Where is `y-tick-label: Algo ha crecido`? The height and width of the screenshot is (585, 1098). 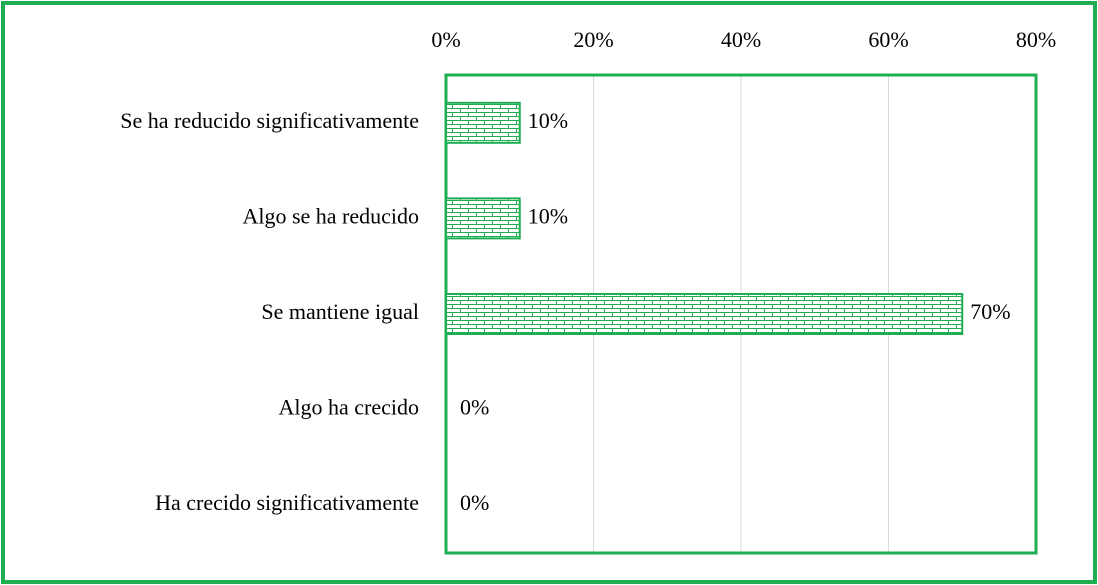 y-tick-label: Algo ha crecido is located at coordinates (349, 407).